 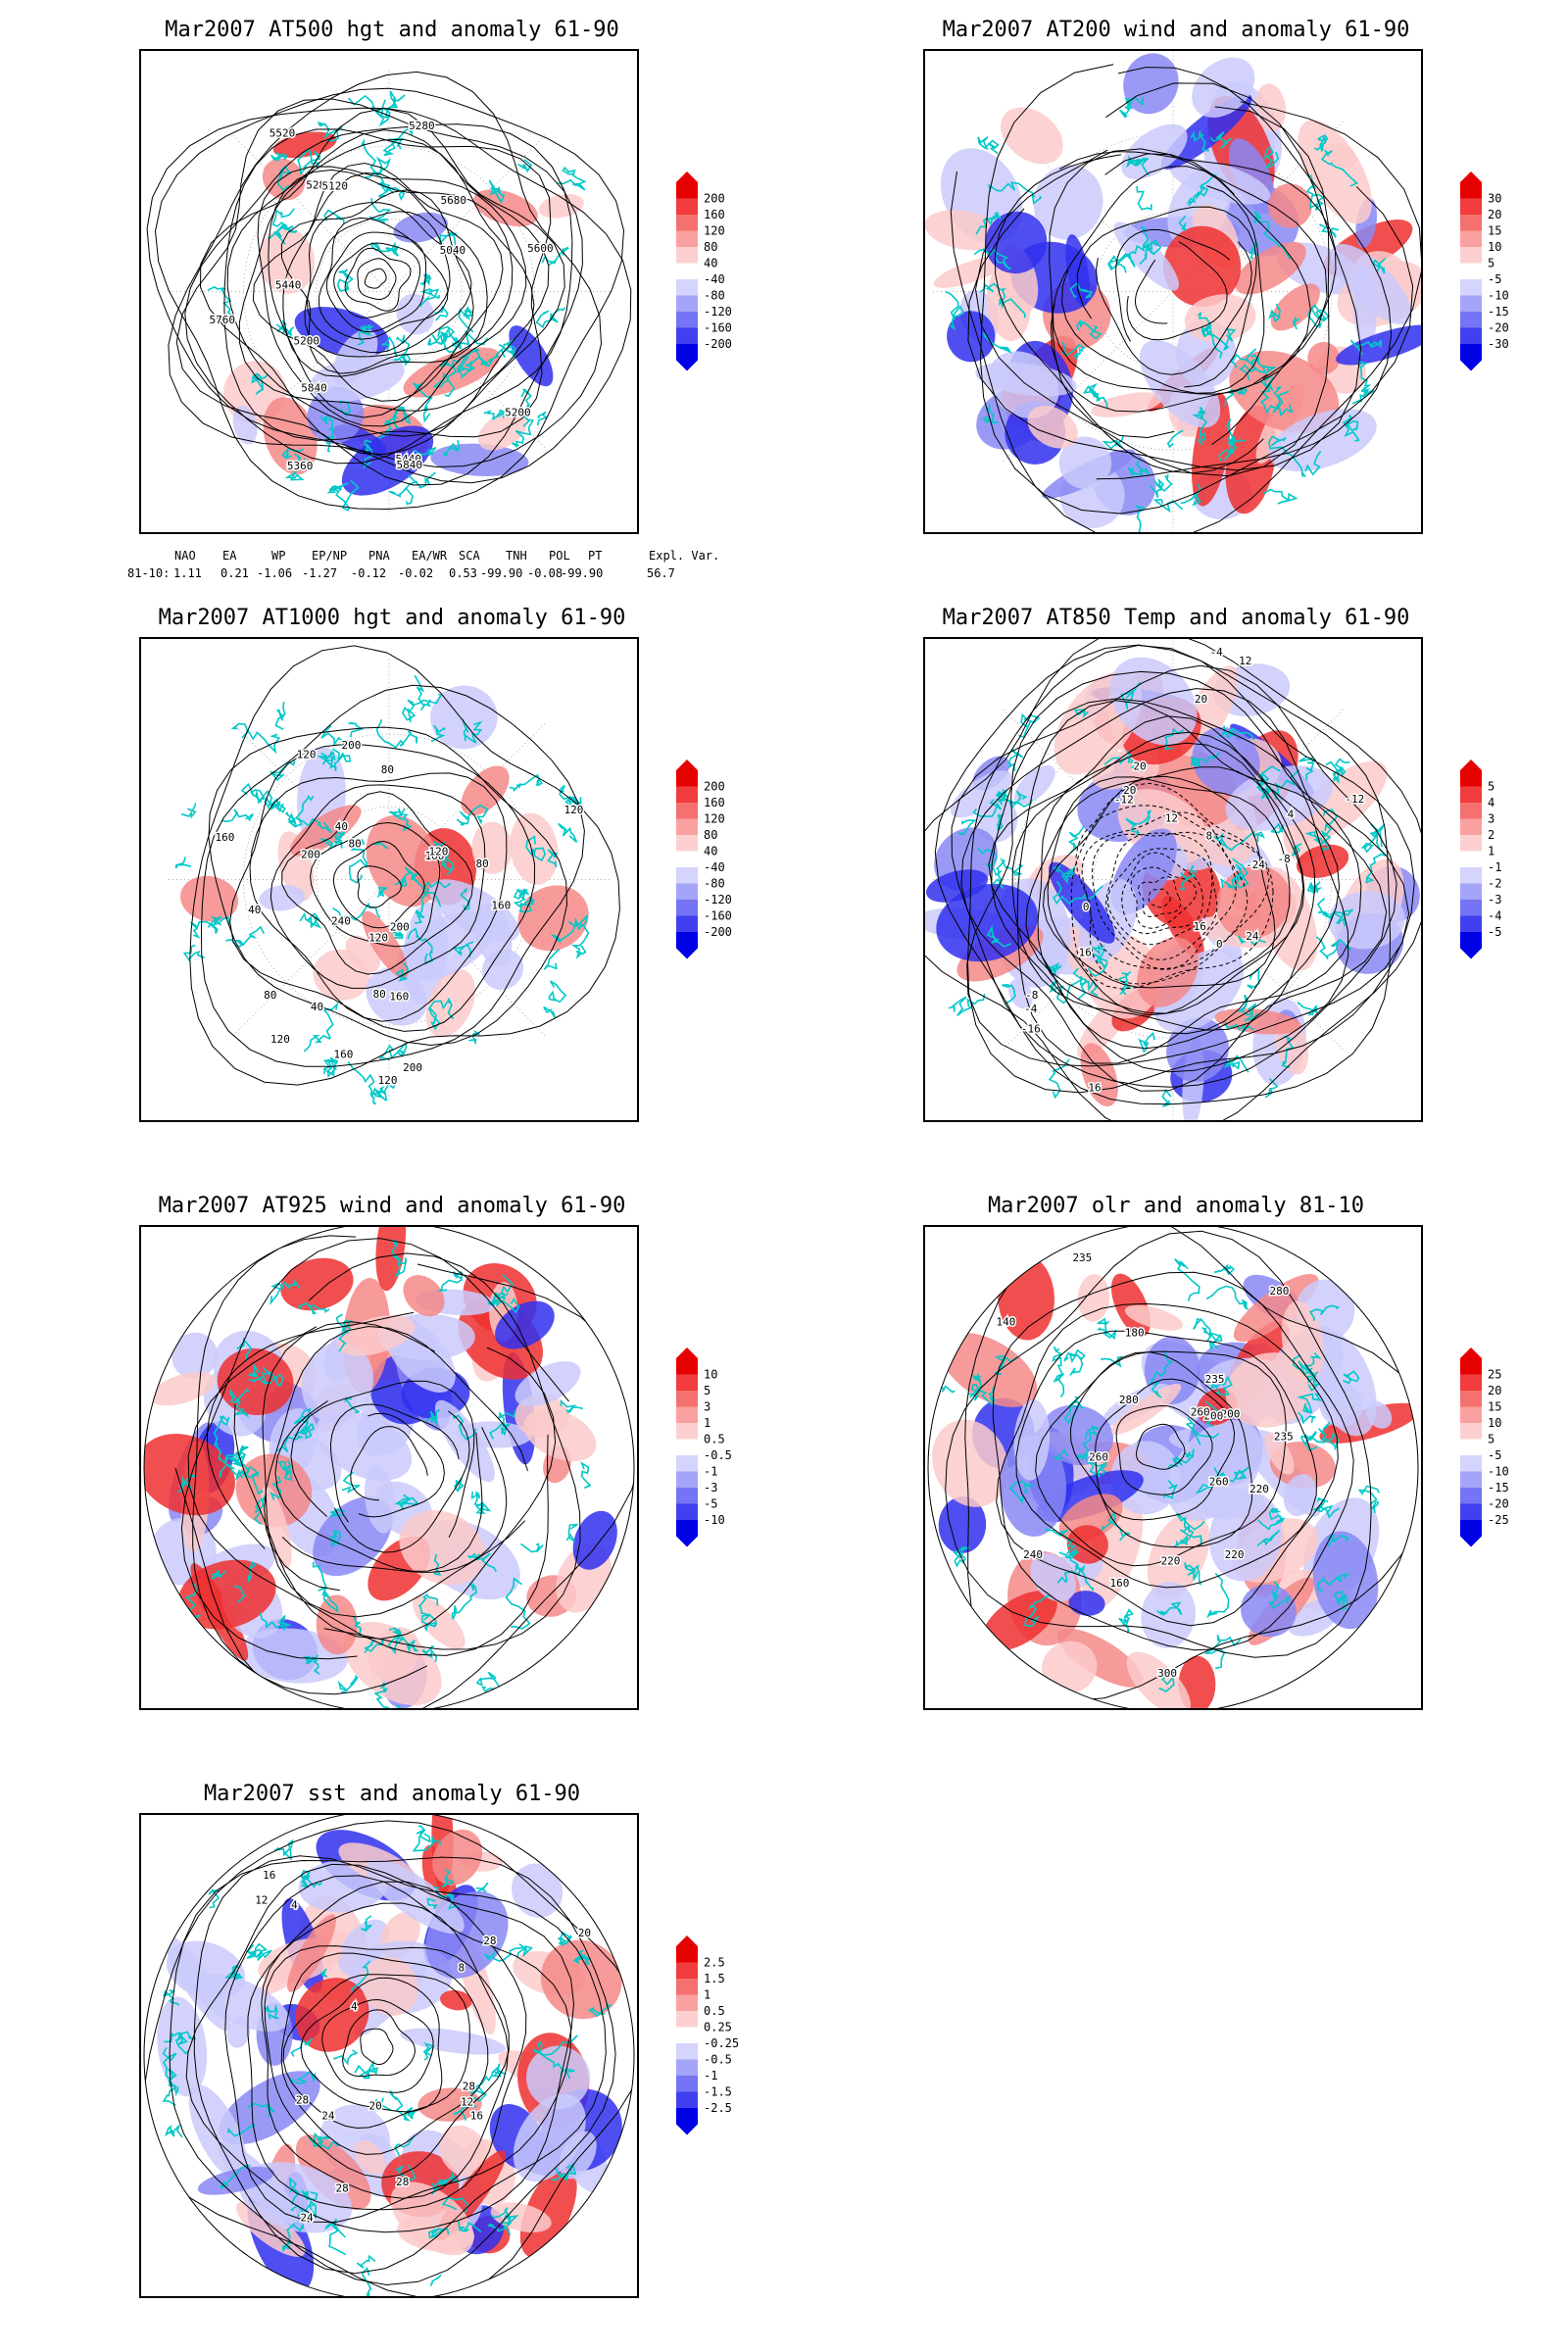 I want to click on panel-title: Mar2007 AT925 wind and anomaly 61-90, so click(x=392, y=1206).